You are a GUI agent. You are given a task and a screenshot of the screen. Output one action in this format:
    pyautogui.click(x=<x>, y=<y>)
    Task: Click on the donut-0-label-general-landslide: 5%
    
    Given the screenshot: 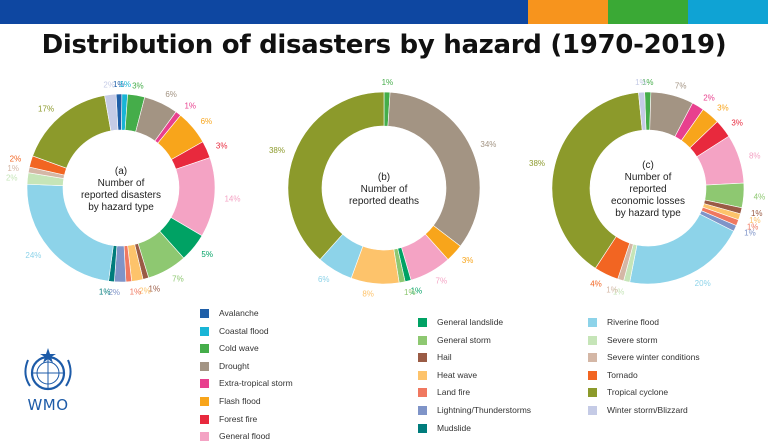 What is the action you would take?
    pyautogui.click(x=207, y=254)
    